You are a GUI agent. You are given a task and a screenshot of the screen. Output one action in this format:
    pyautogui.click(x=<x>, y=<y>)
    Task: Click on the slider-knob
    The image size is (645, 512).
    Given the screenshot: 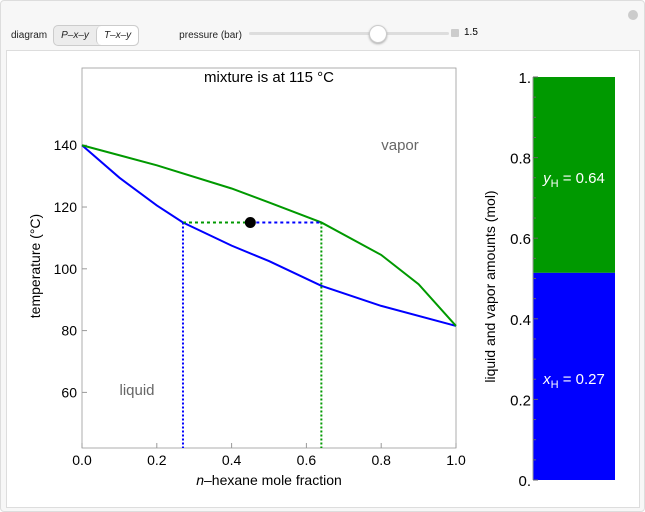 What is the action you would take?
    pyautogui.click(x=378, y=34)
    